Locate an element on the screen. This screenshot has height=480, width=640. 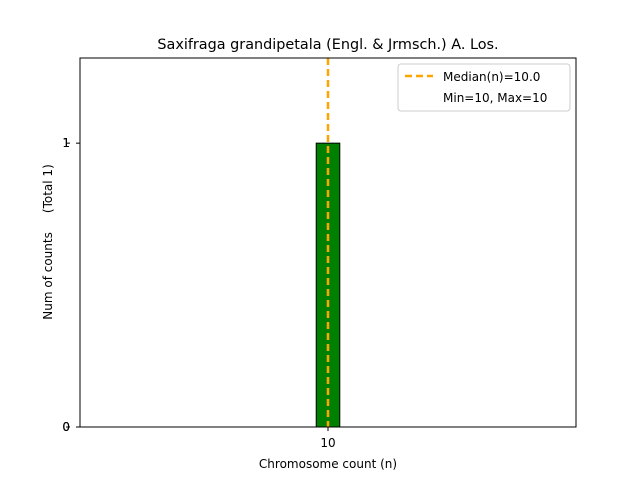
x-tick-label: 10 is located at coordinates (327, 443).